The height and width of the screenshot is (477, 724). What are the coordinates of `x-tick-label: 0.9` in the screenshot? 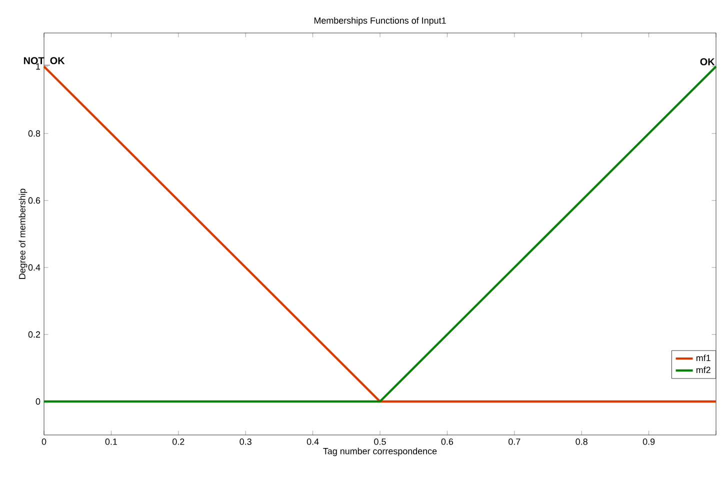 It's located at (648, 441).